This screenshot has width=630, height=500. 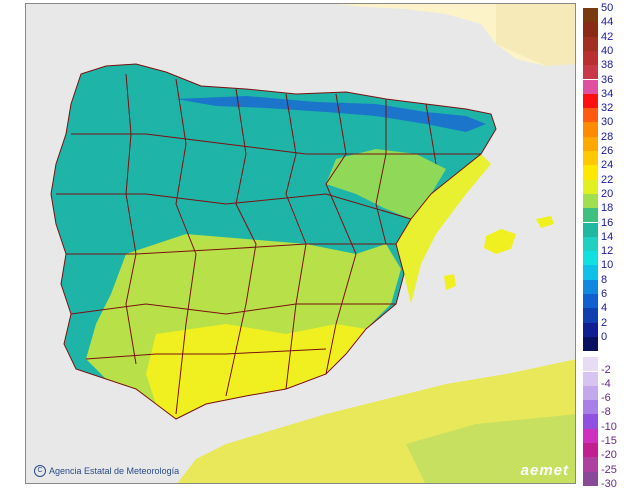 What do you see at coordinates (606, 369) in the screenshot?
I see `legend-label: -2` at bounding box center [606, 369].